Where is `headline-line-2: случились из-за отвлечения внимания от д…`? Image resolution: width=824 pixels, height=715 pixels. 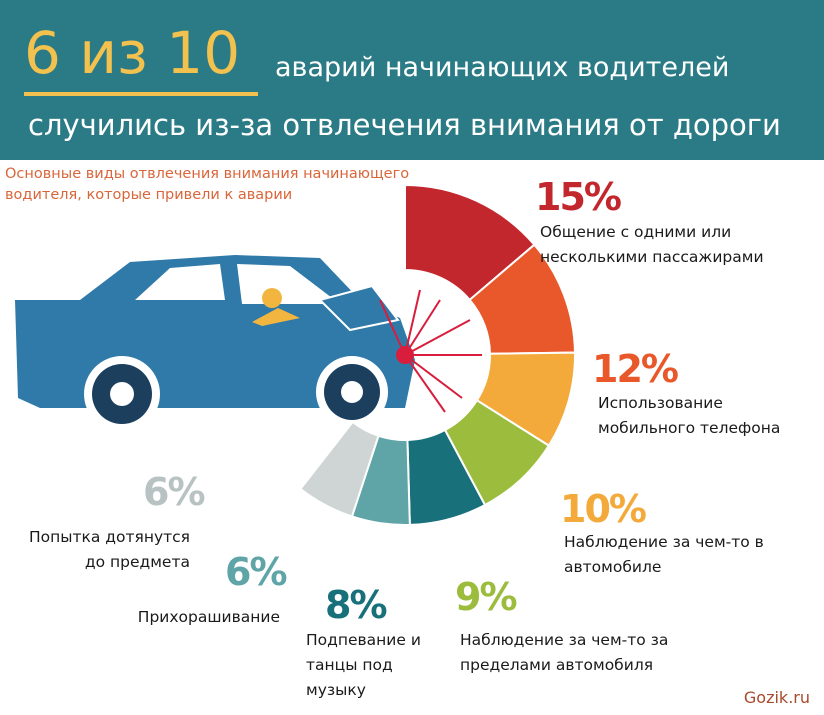 headline-line-2: случились из-за отвлечения внимания от д… is located at coordinates (404, 125).